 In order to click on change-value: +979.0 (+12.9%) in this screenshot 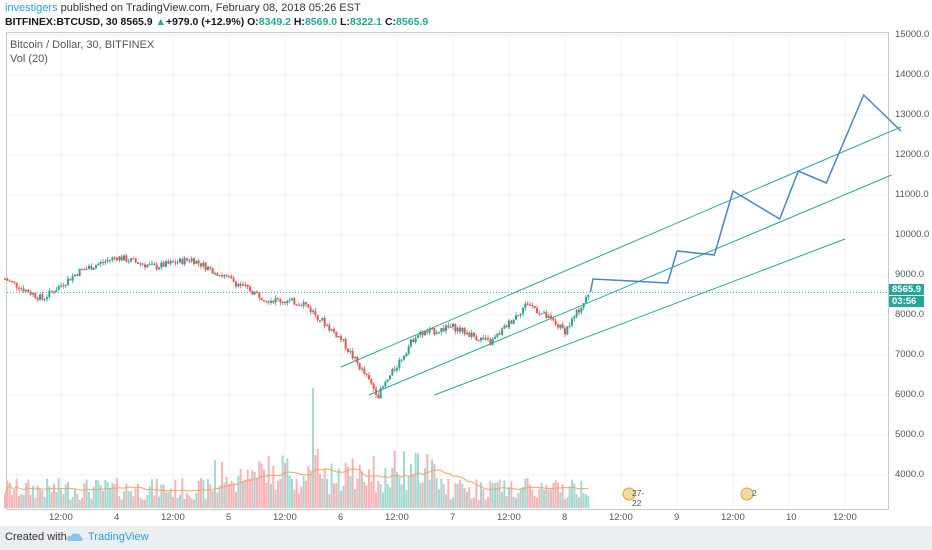, I will do `click(205, 22)`.